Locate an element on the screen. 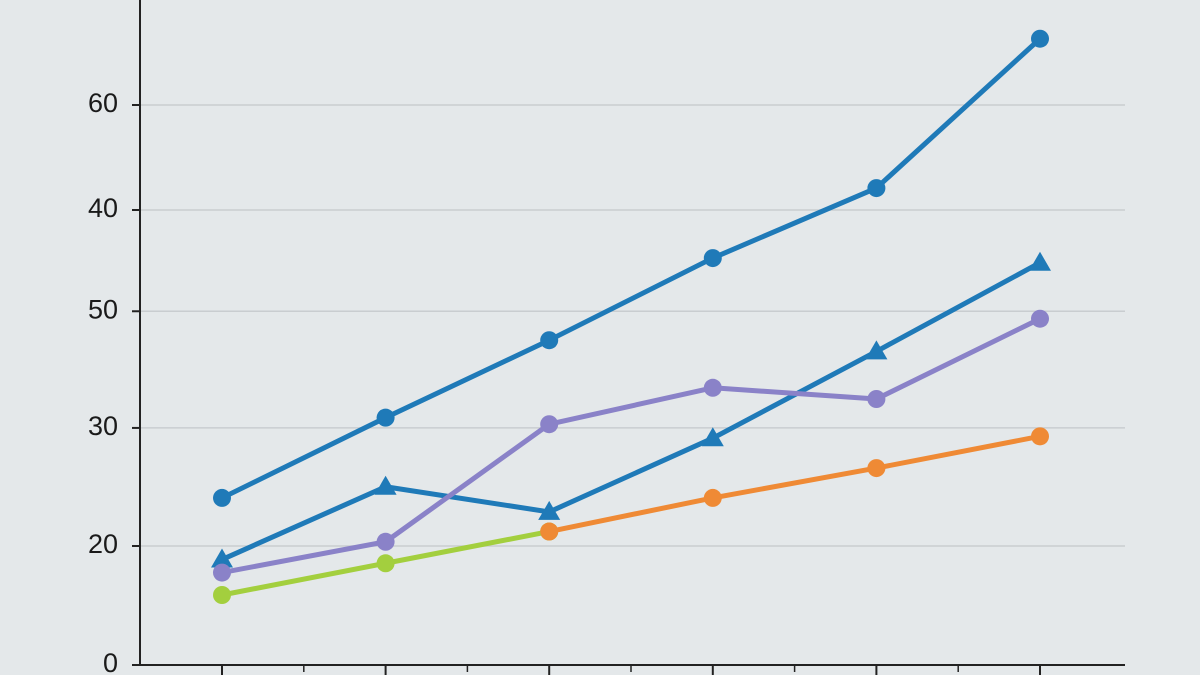  y-tick-label: 20 is located at coordinates (103, 544).